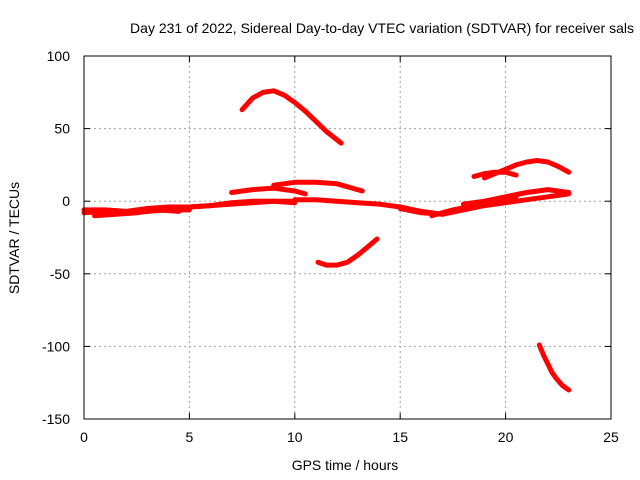 This screenshot has width=640, height=480. I want to click on y-tick-label: -150, so click(56, 419).